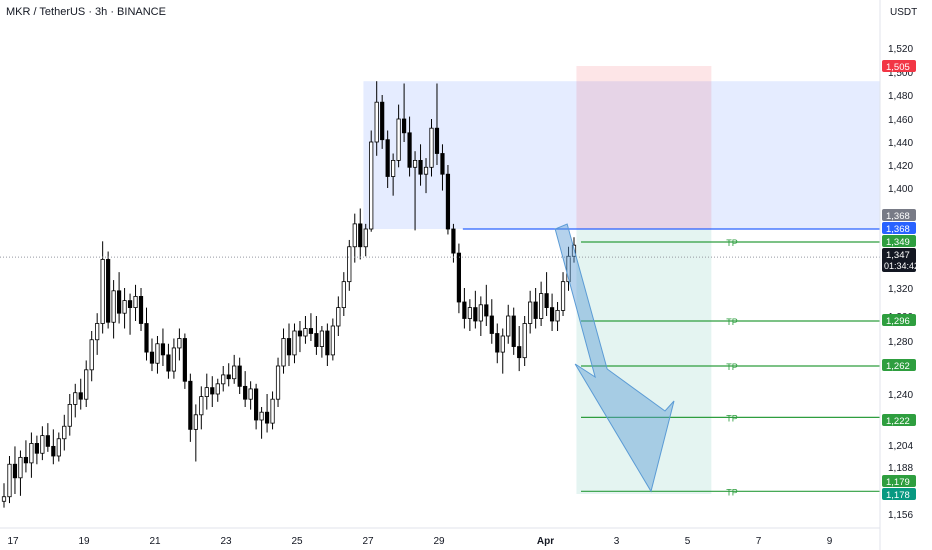  I want to click on price-tag-text: 1,368, so click(898, 229).